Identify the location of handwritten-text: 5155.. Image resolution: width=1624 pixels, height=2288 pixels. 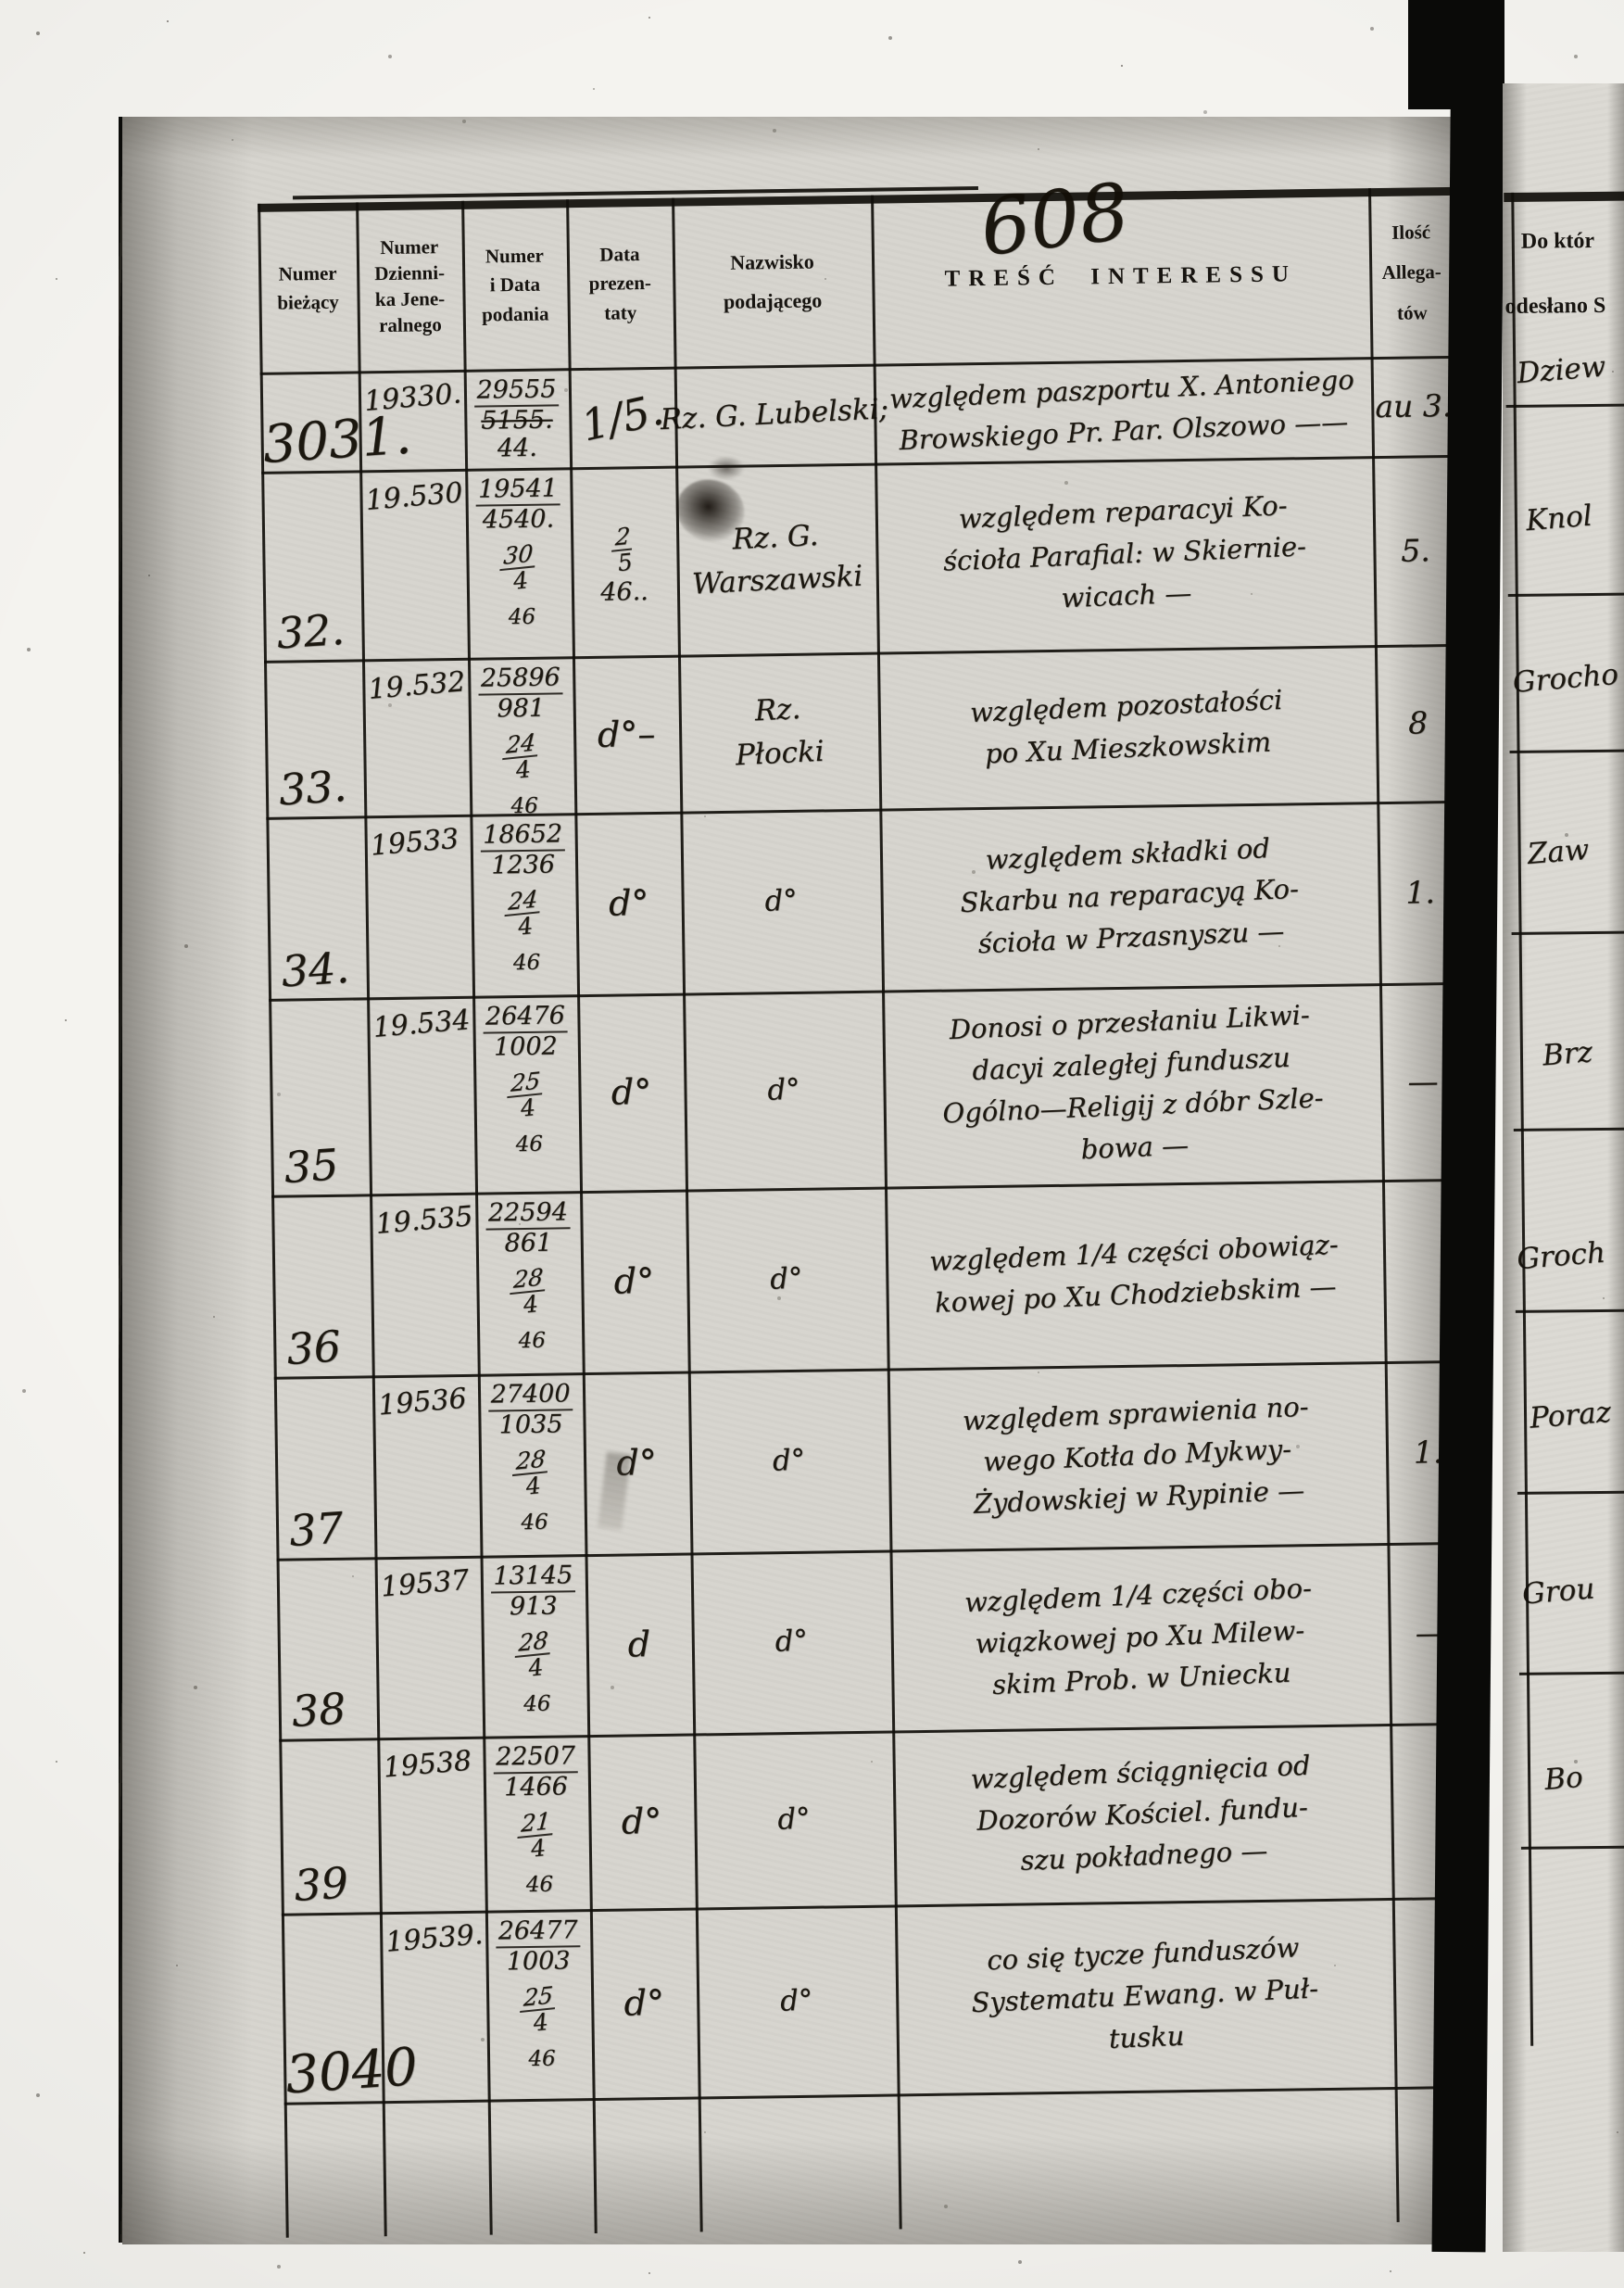
(517, 420).